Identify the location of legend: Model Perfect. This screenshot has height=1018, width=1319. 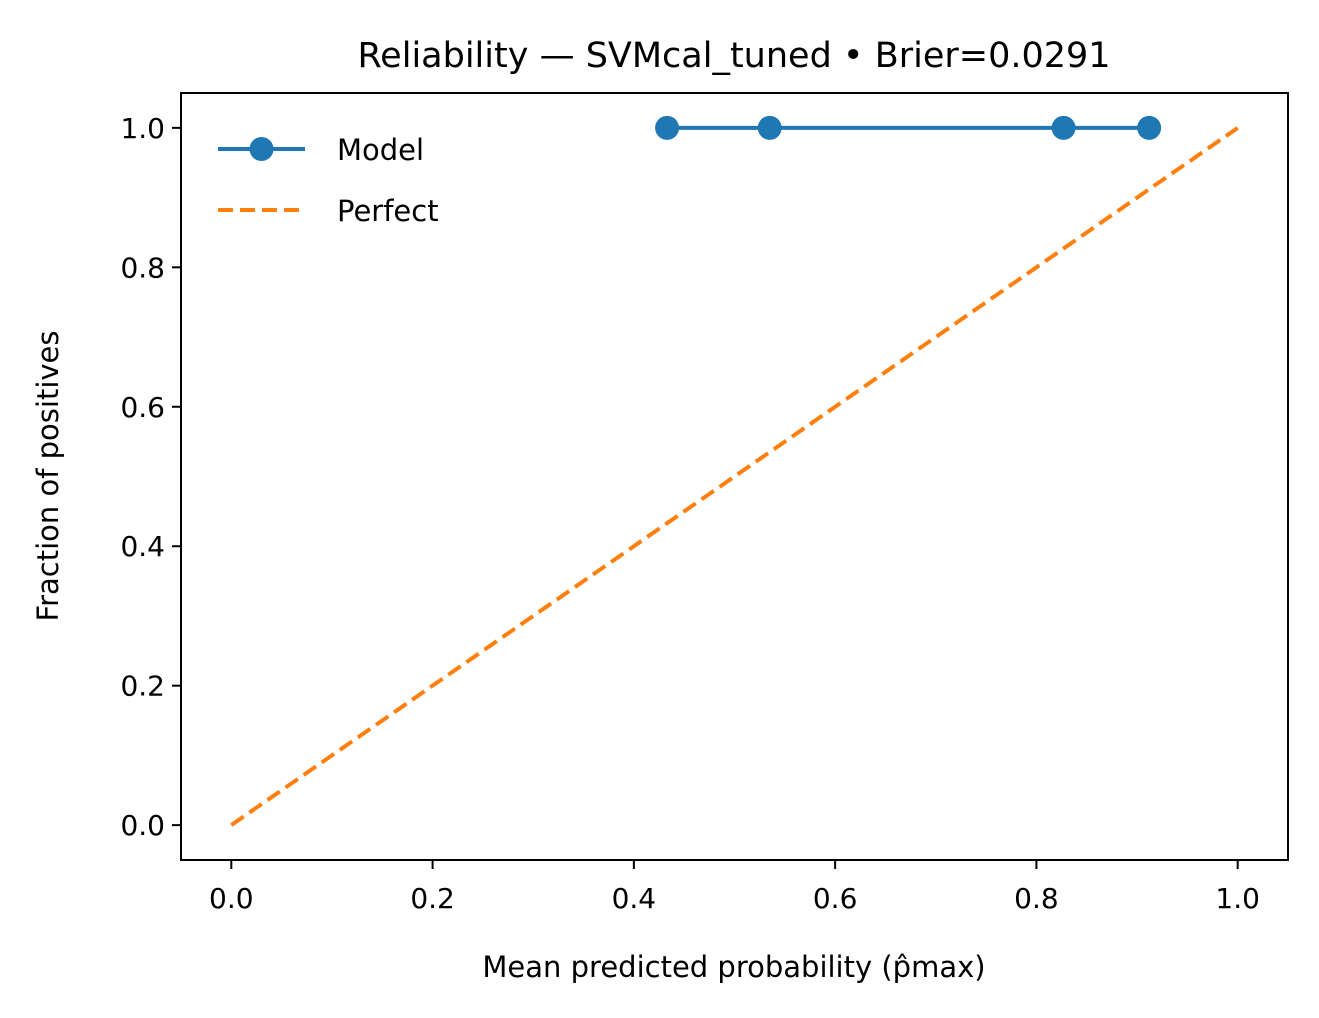
(328, 180).